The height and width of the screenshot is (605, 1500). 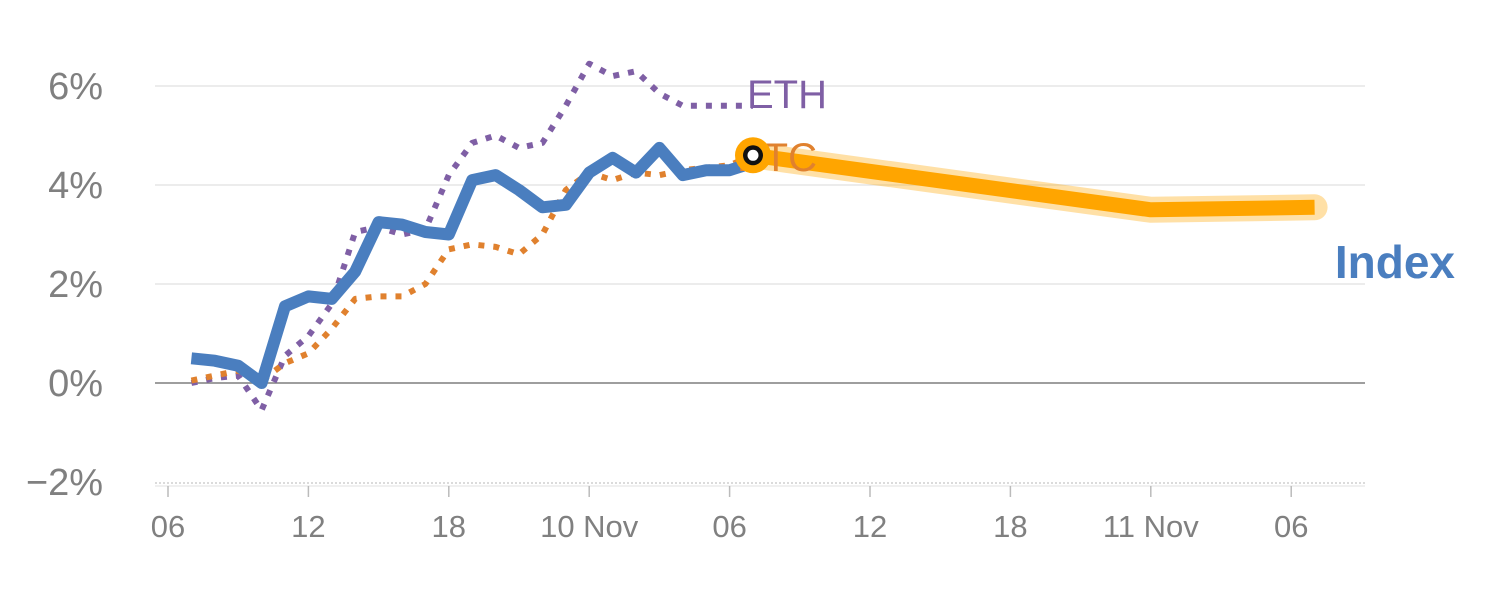 I want to click on series-label-index: Index, so click(x=1395, y=262).